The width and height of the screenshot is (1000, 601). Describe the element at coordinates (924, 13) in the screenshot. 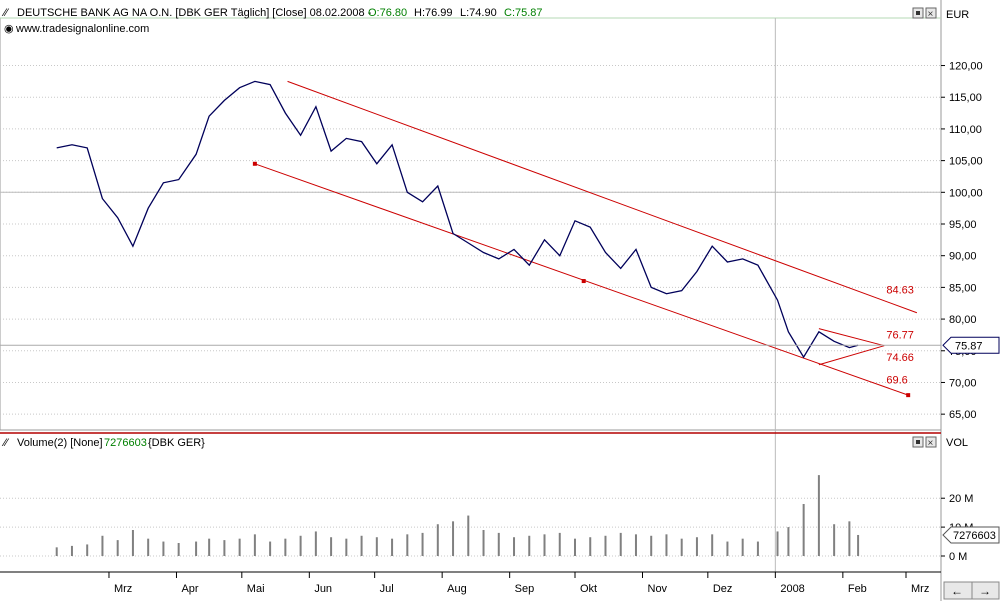

I see `price-panel-buttons: ×` at that location.